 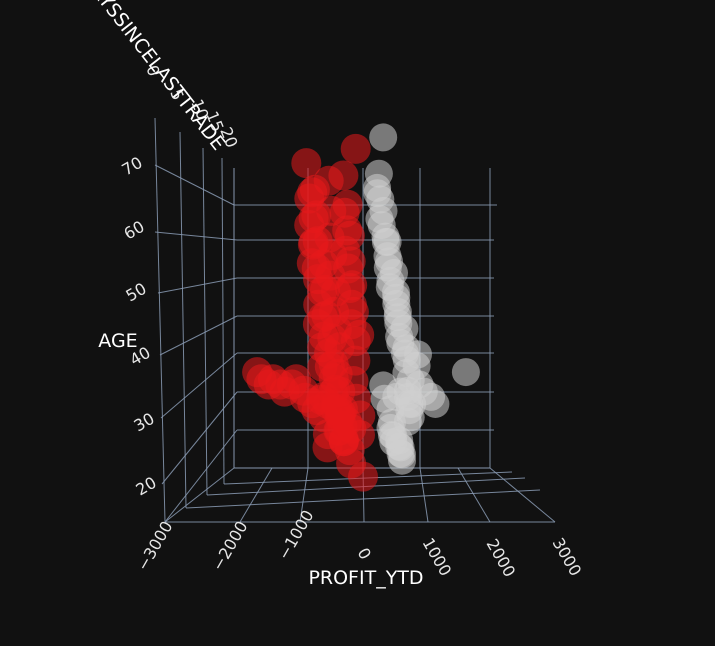 I want to click on x-tick-label: −3000, so click(x=155, y=546).